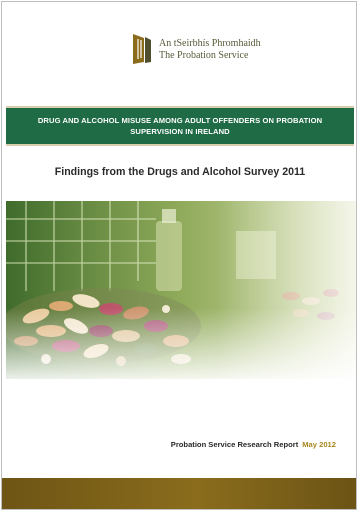 This screenshot has height=511, width=358. I want to click on harp-logo-icon, so click(142, 49).